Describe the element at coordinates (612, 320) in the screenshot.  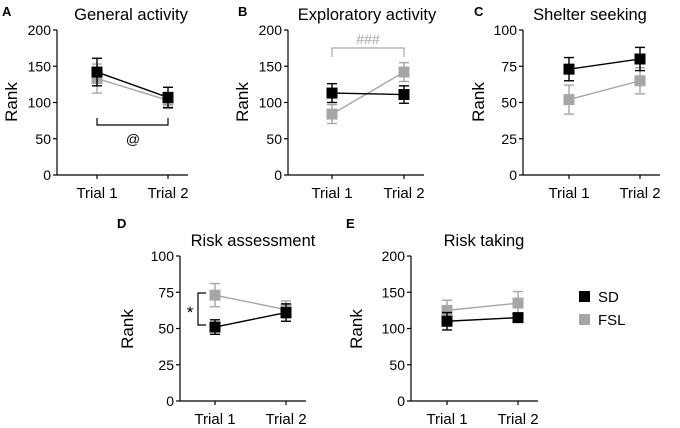
I see `legend-label-fsl: FSL` at that location.